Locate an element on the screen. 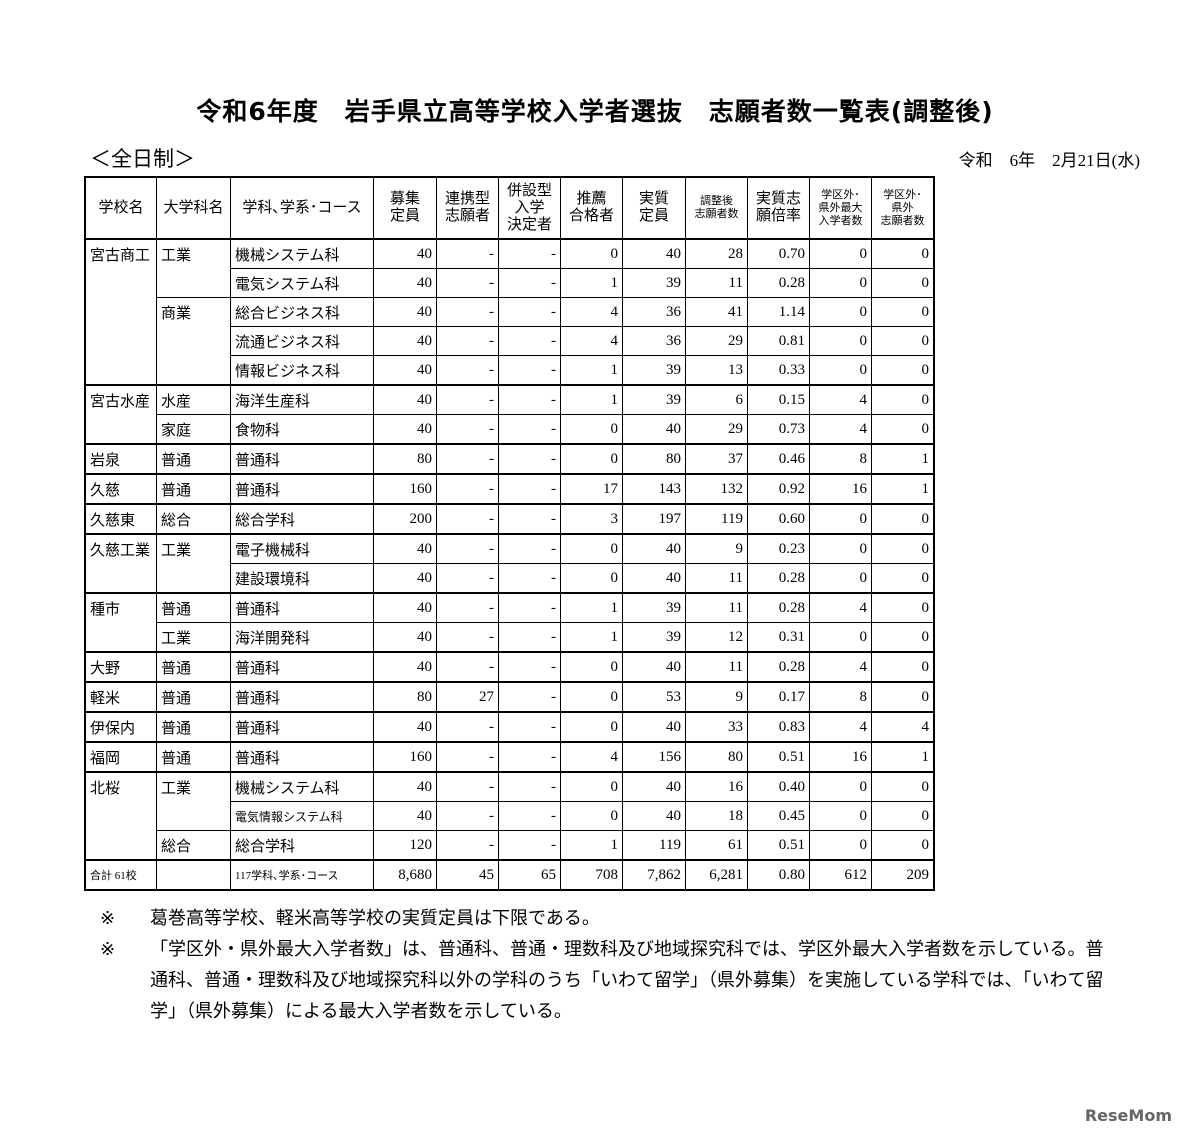 This screenshot has height=1139, width=1190. department: 情報ビジネス科 is located at coordinates (302, 370).